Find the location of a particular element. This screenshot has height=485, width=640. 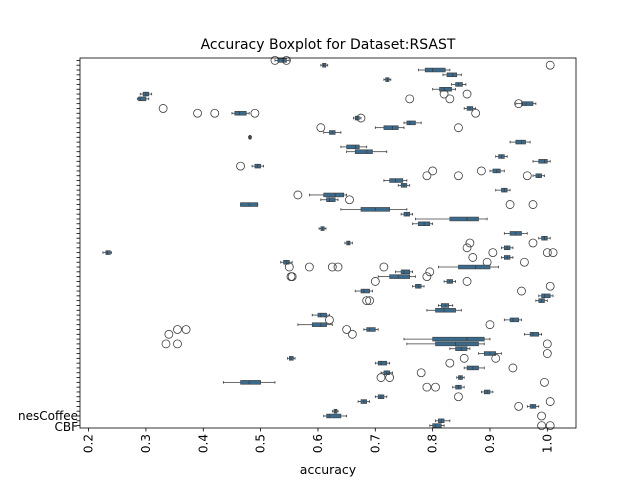

x-tick-label-3: 0.5 is located at coordinates (261, 443).